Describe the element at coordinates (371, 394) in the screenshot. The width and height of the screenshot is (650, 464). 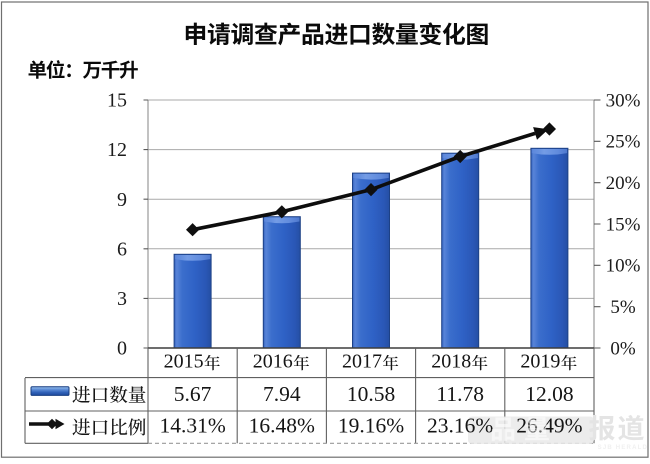
I see `svg-text: 10.58` at that location.